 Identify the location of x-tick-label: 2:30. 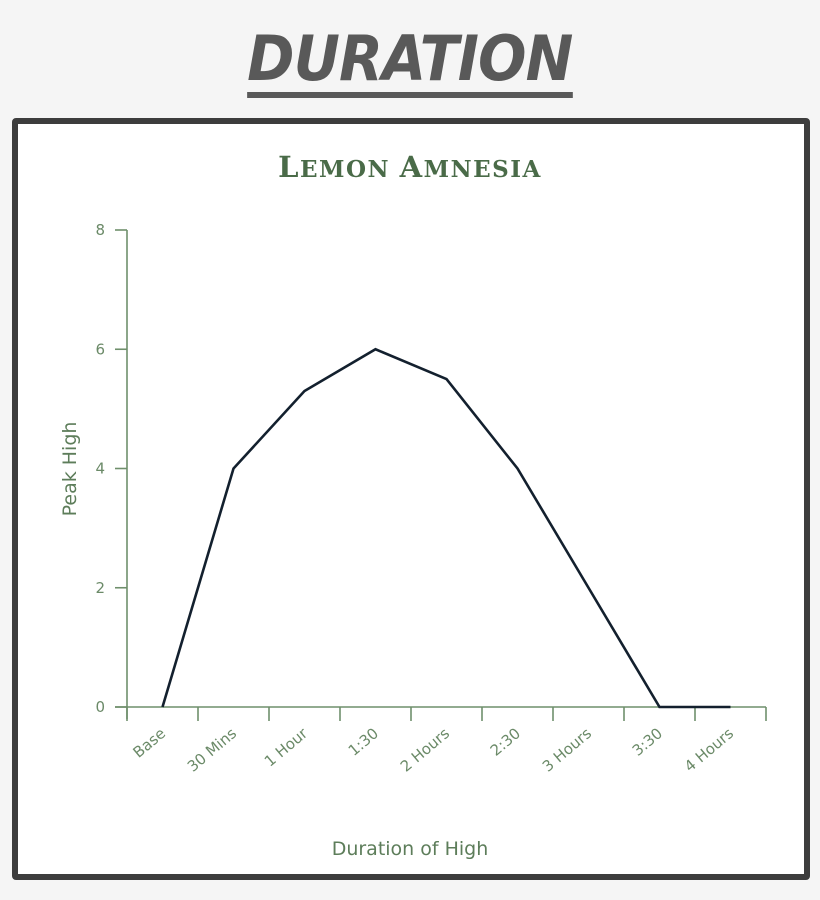
(505, 741).